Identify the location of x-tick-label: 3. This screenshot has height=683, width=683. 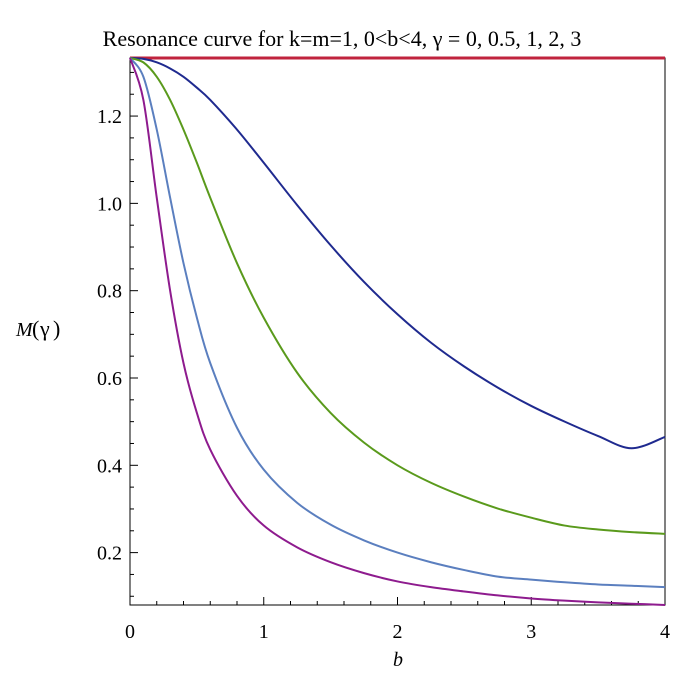
(531, 632).